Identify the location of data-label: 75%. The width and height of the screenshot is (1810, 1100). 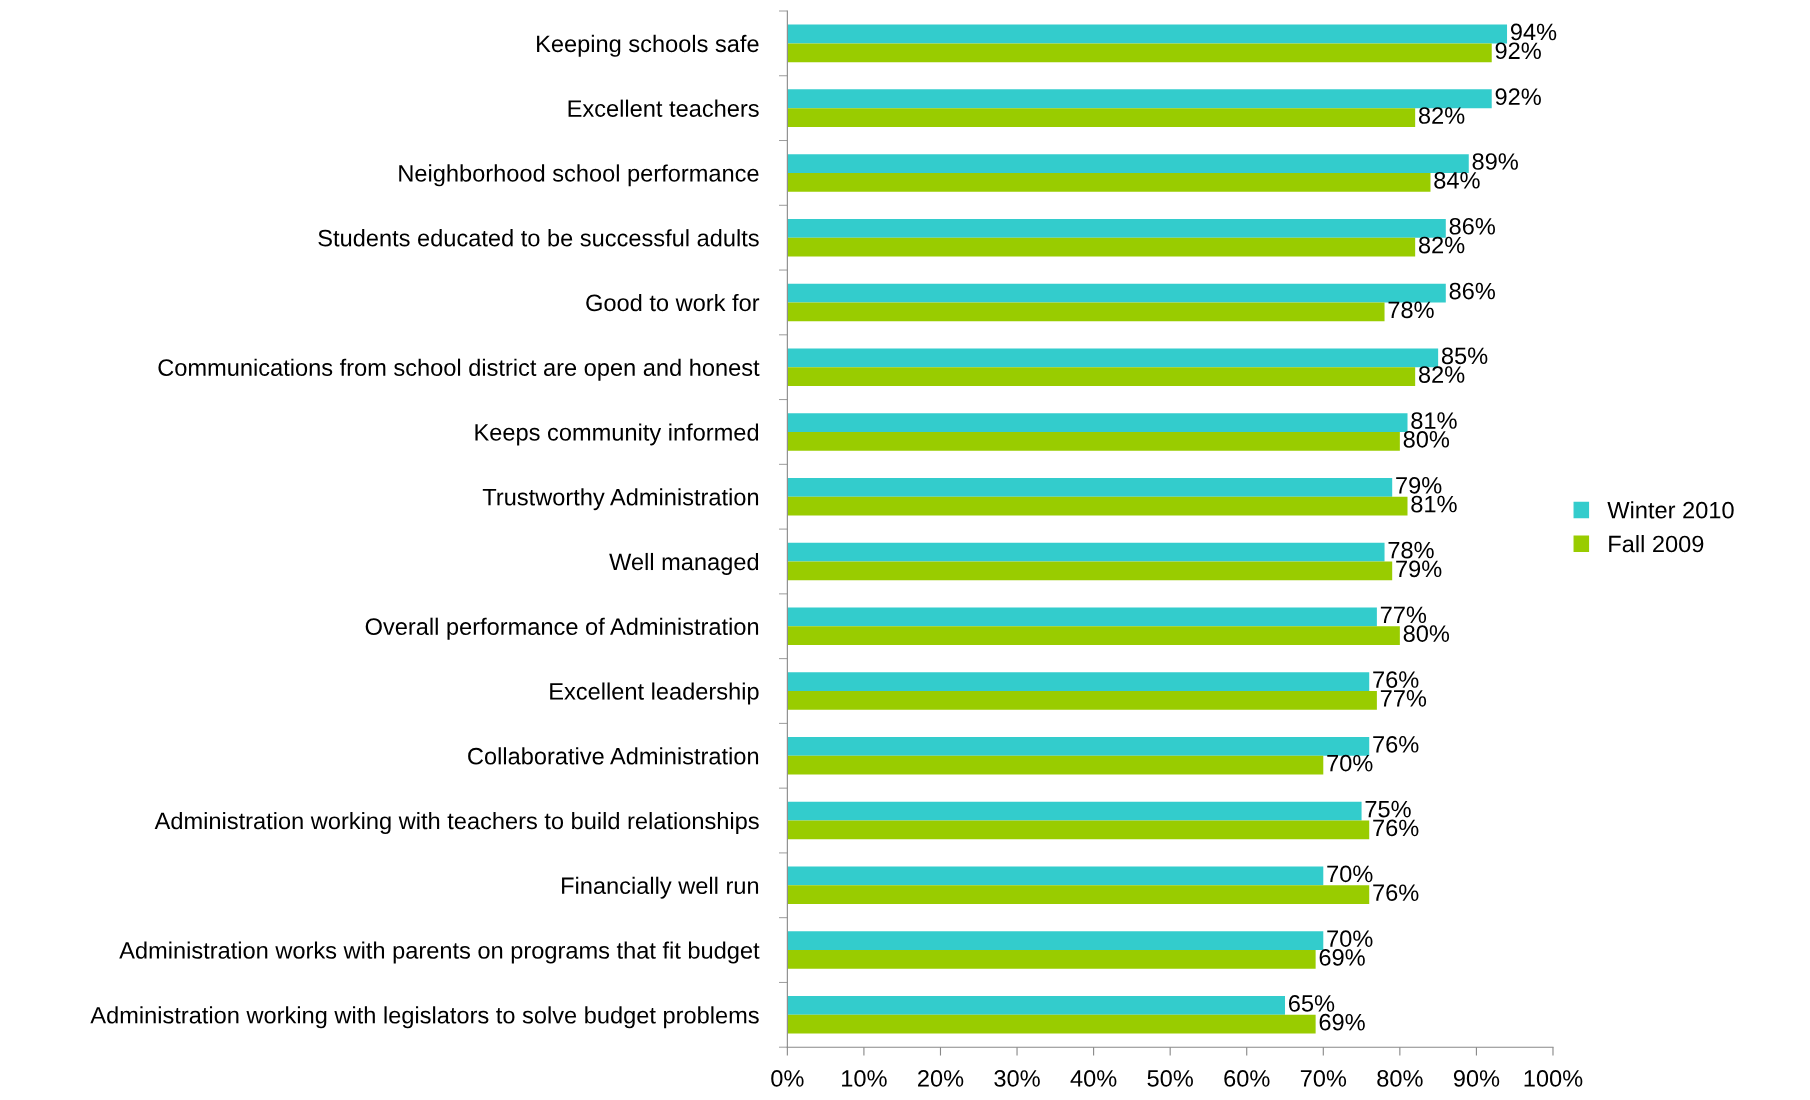
(1388, 809).